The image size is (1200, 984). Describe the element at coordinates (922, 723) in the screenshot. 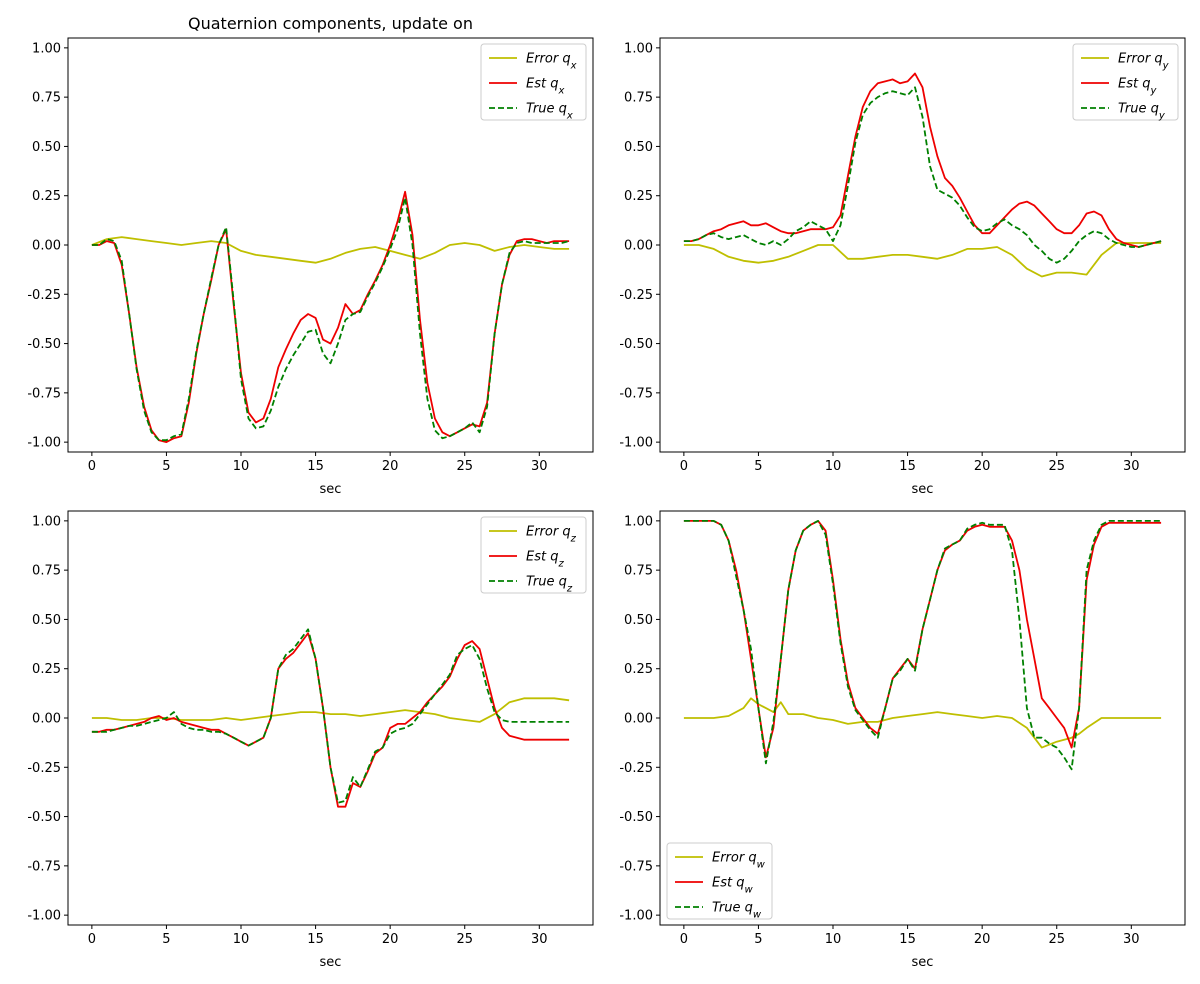

I see `series-line-error-qw` at that location.